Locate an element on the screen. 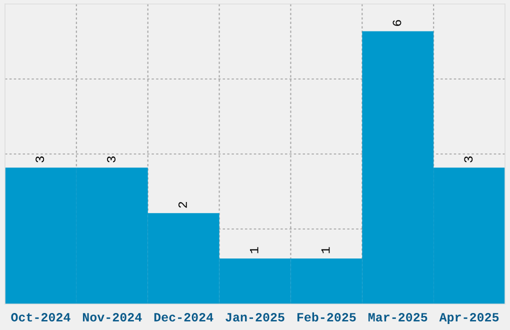 Image resolution: width=510 pixels, height=330 pixels. data-label: 6 is located at coordinates (397, 23).